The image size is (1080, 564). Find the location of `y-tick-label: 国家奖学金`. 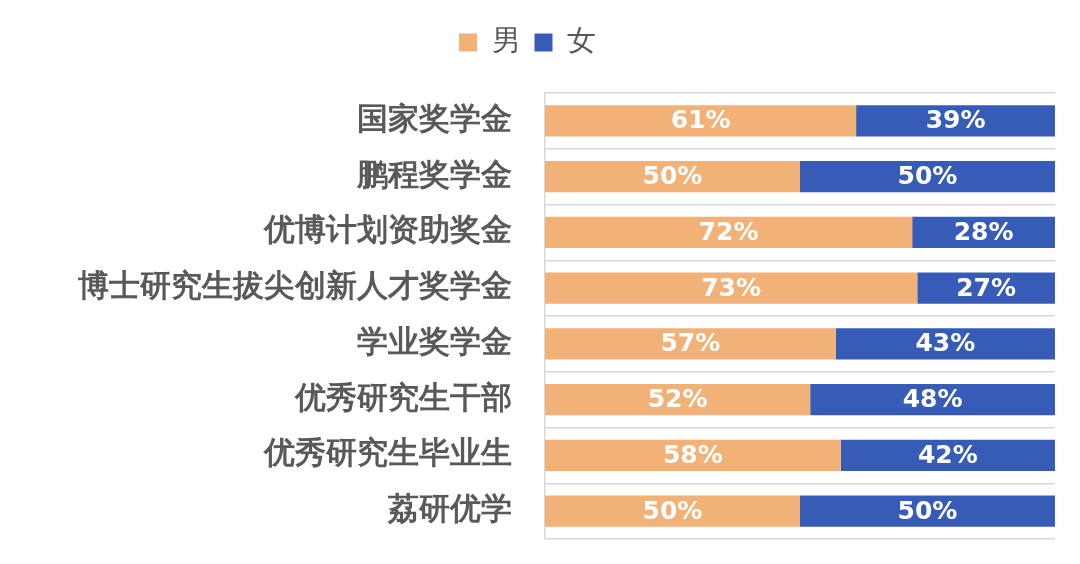

y-tick-label: 国家奖学金 is located at coordinates (434, 117).